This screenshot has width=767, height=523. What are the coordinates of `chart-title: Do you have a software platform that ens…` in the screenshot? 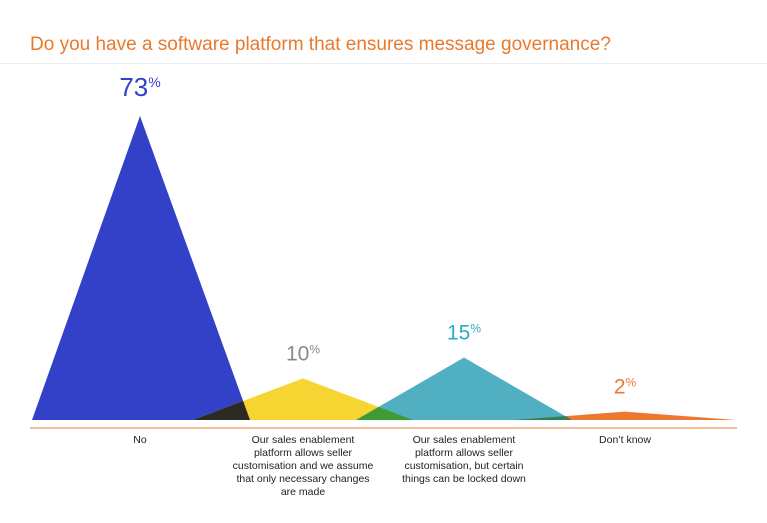 It's located at (320, 44).